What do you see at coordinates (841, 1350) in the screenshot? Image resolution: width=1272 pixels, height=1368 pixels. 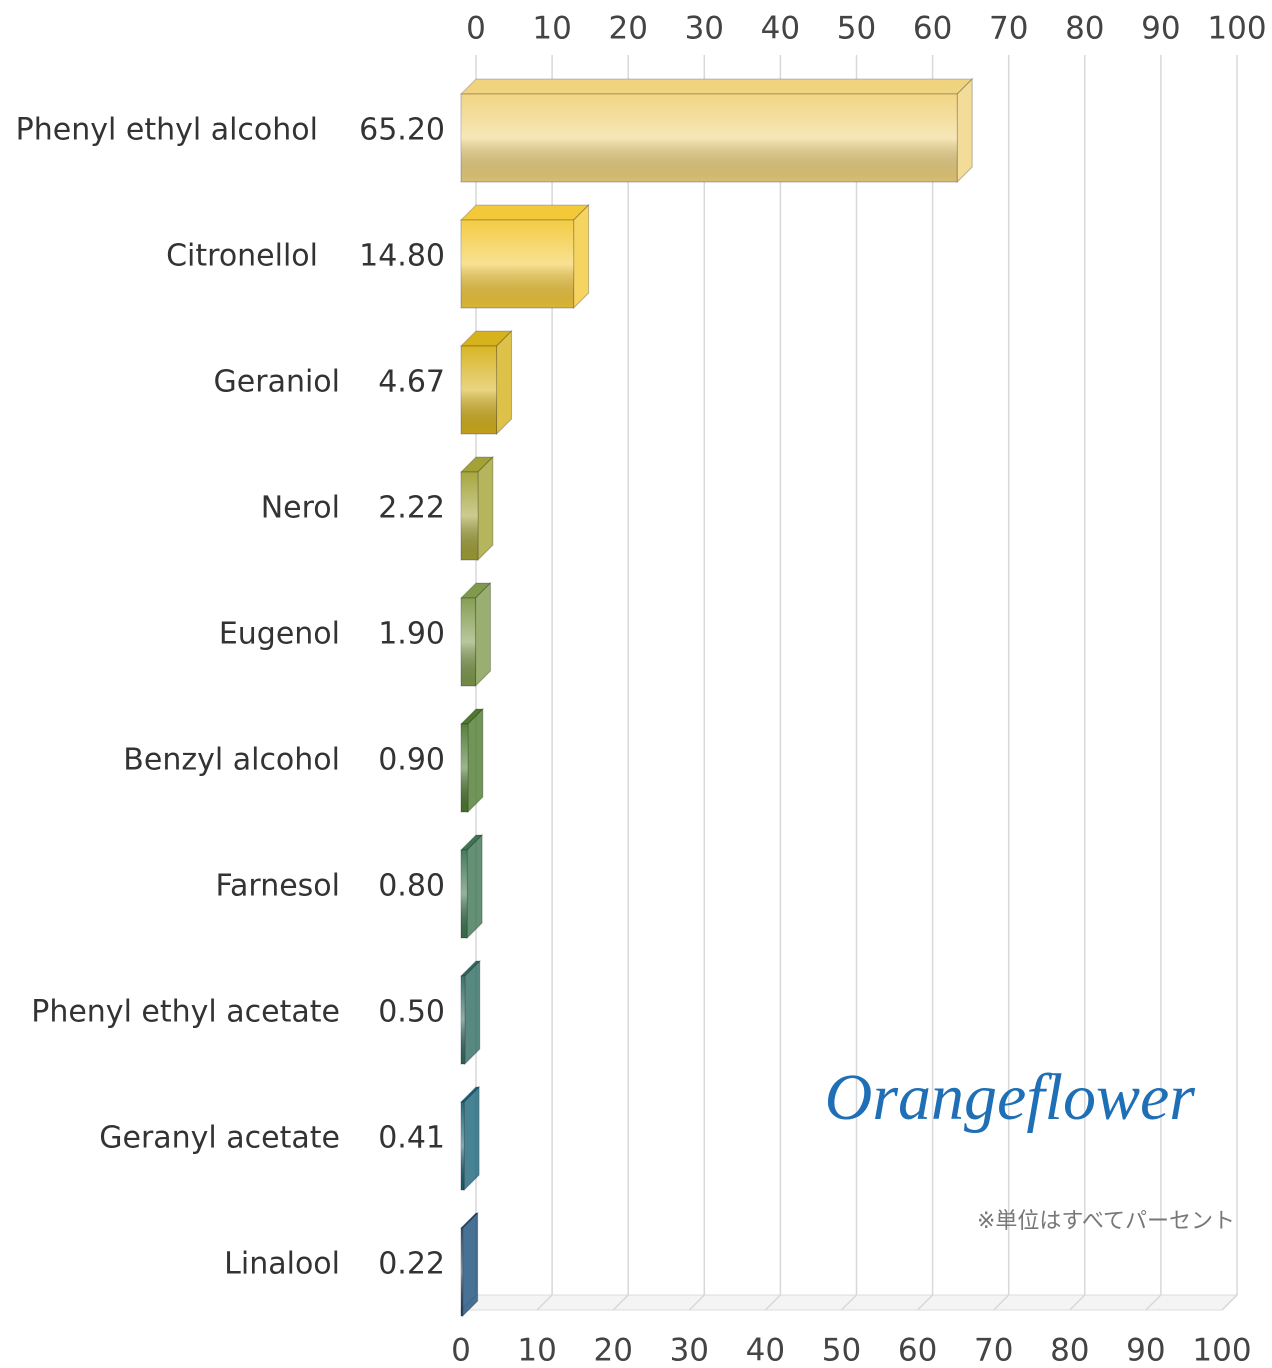 I see `x-tick-label-bottom: 50` at bounding box center [841, 1350].